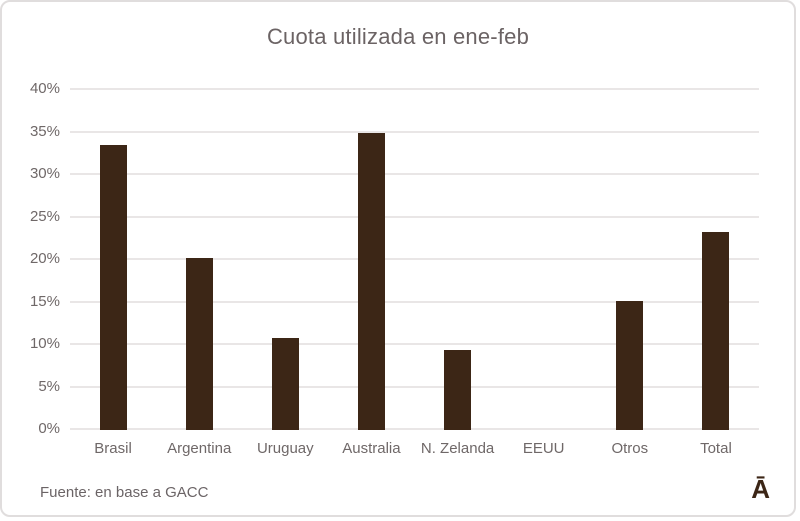 The height and width of the screenshot is (521, 800). What do you see at coordinates (371, 281) in the screenshot?
I see `bar-australia` at bounding box center [371, 281].